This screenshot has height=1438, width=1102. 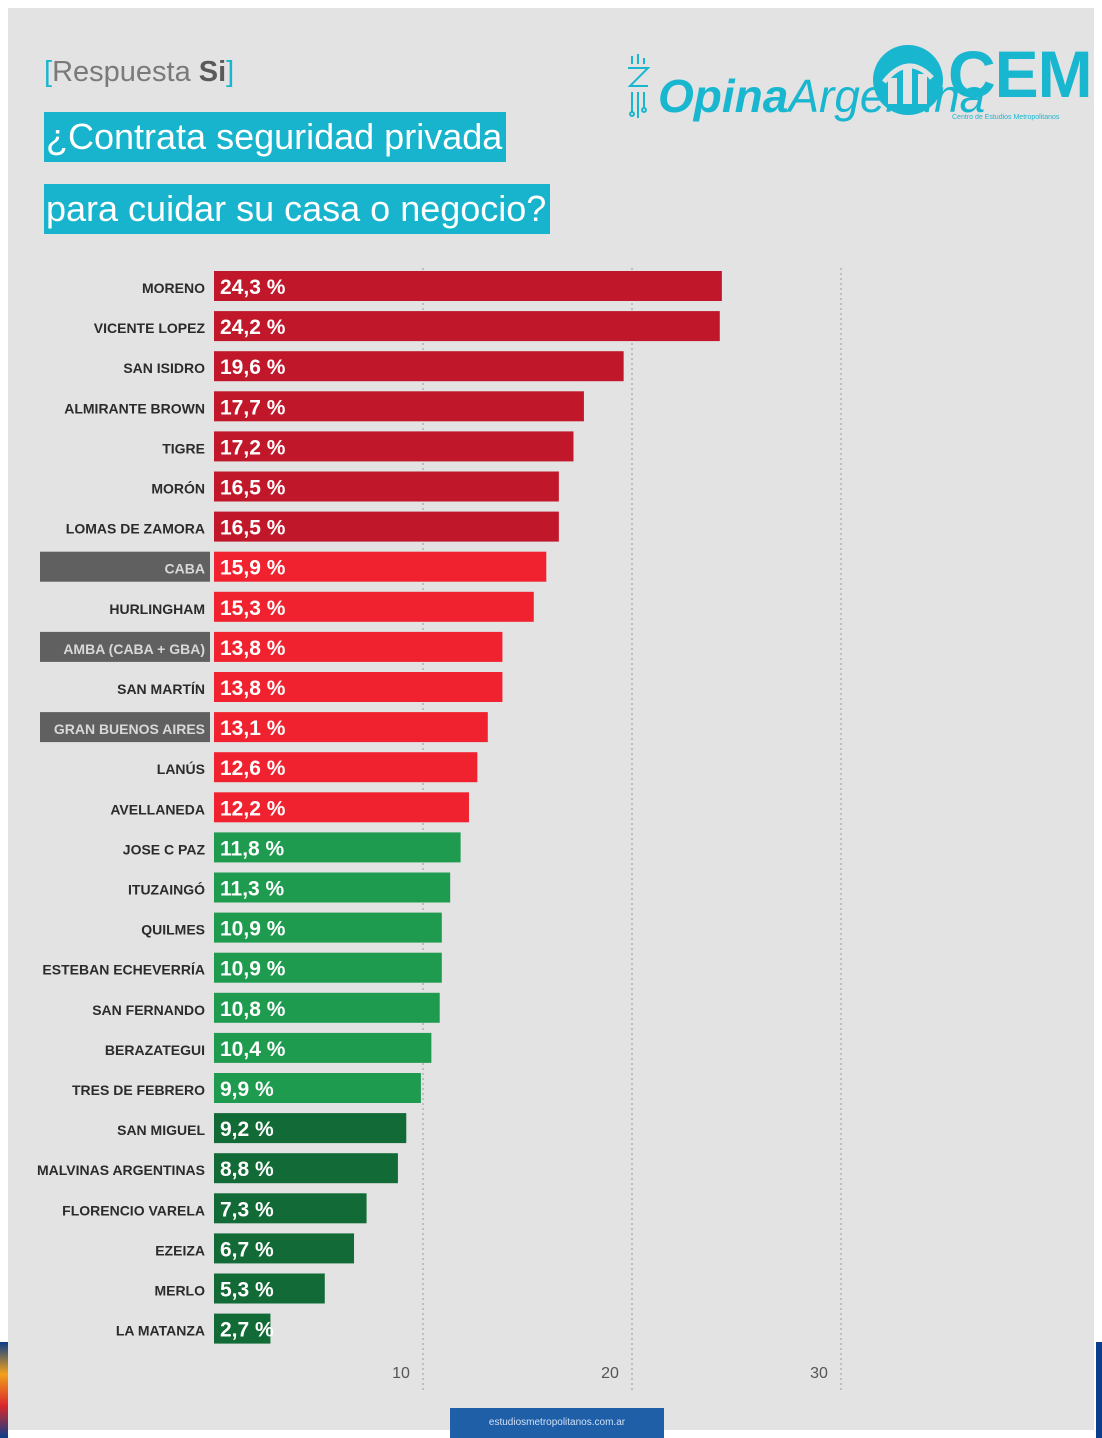 I want to click on right-edge-stripe, so click(x=1099, y=1390).